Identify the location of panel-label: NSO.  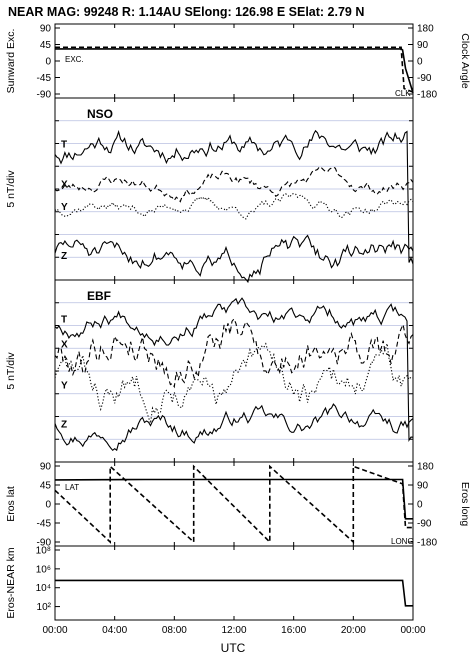
(100, 114).